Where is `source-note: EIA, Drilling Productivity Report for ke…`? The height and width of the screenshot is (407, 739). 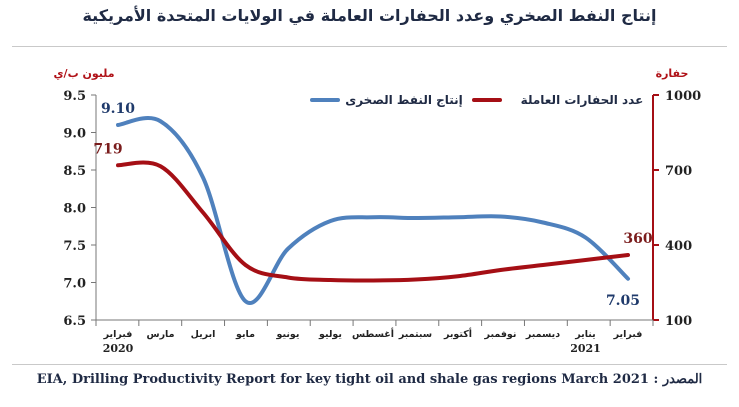 source-note: EIA, Drilling Productivity Report for ke… is located at coordinates (369, 379).